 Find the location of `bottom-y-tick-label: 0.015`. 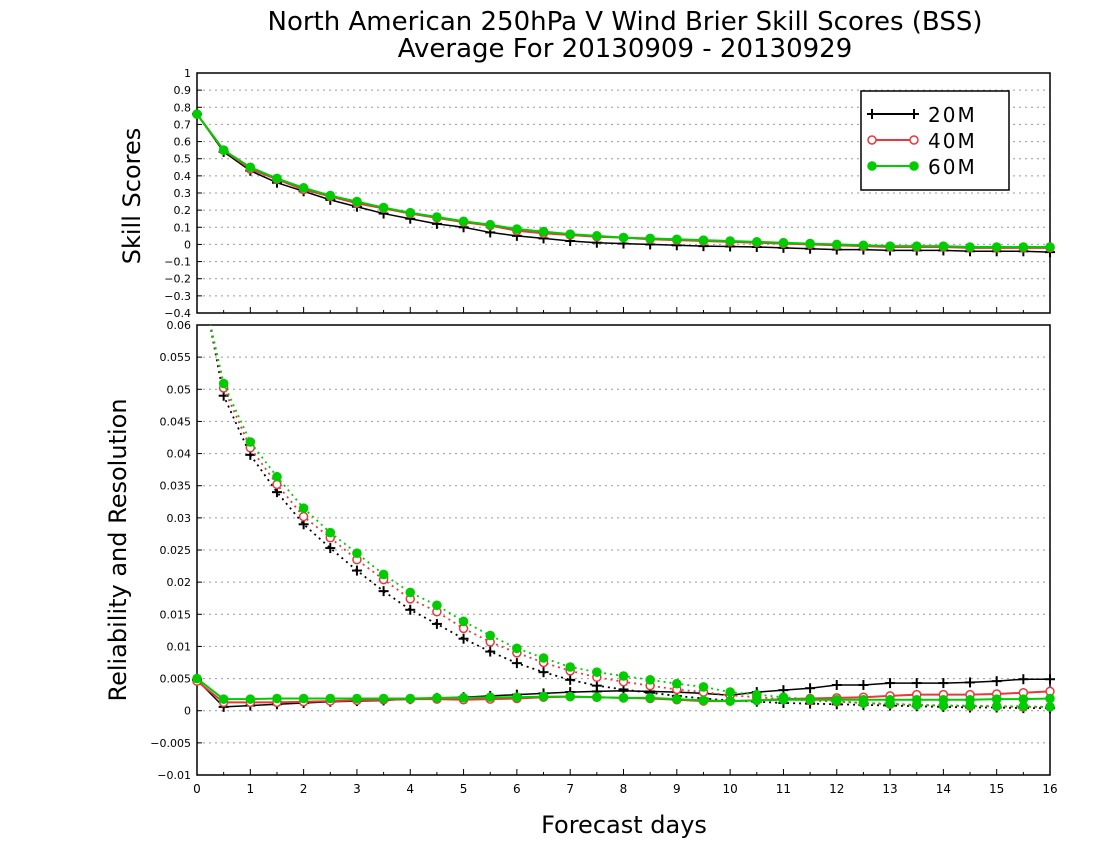

bottom-y-tick-label: 0.015 is located at coordinates (176, 614).